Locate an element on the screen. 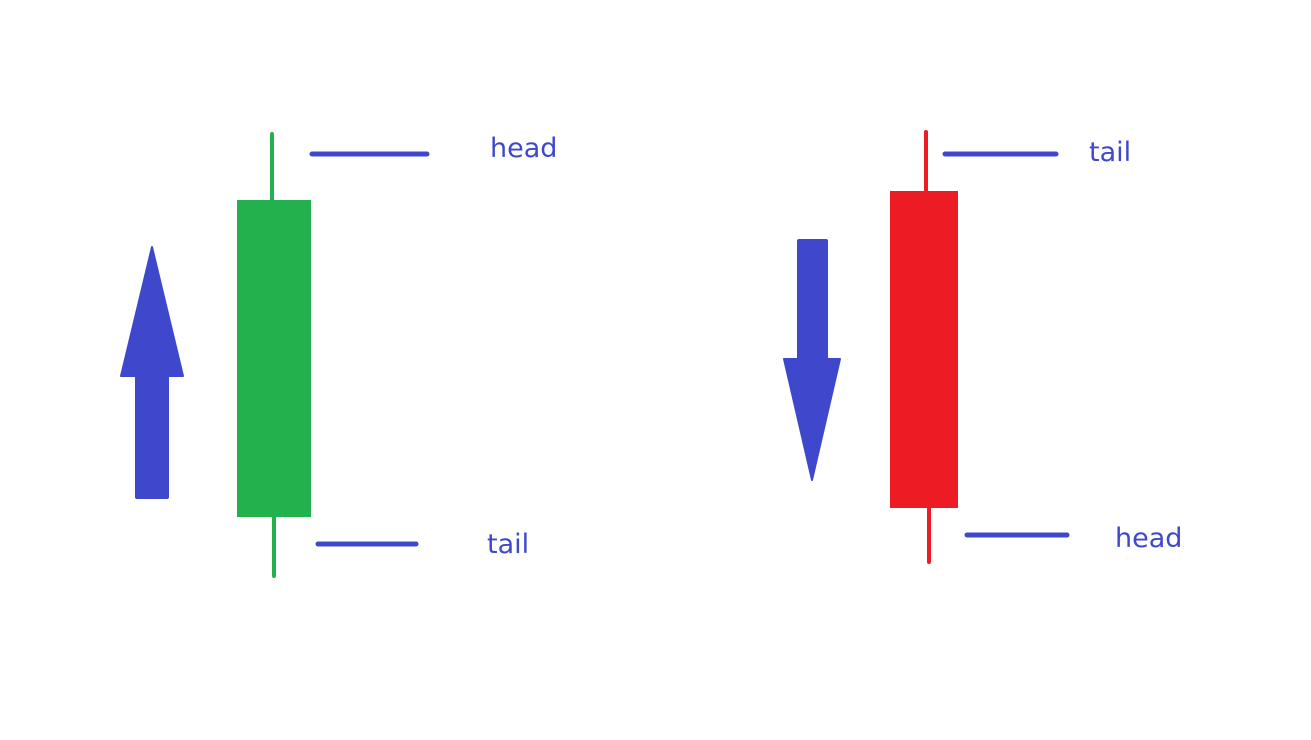  arrow-down-shaft is located at coordinates (812, 301).